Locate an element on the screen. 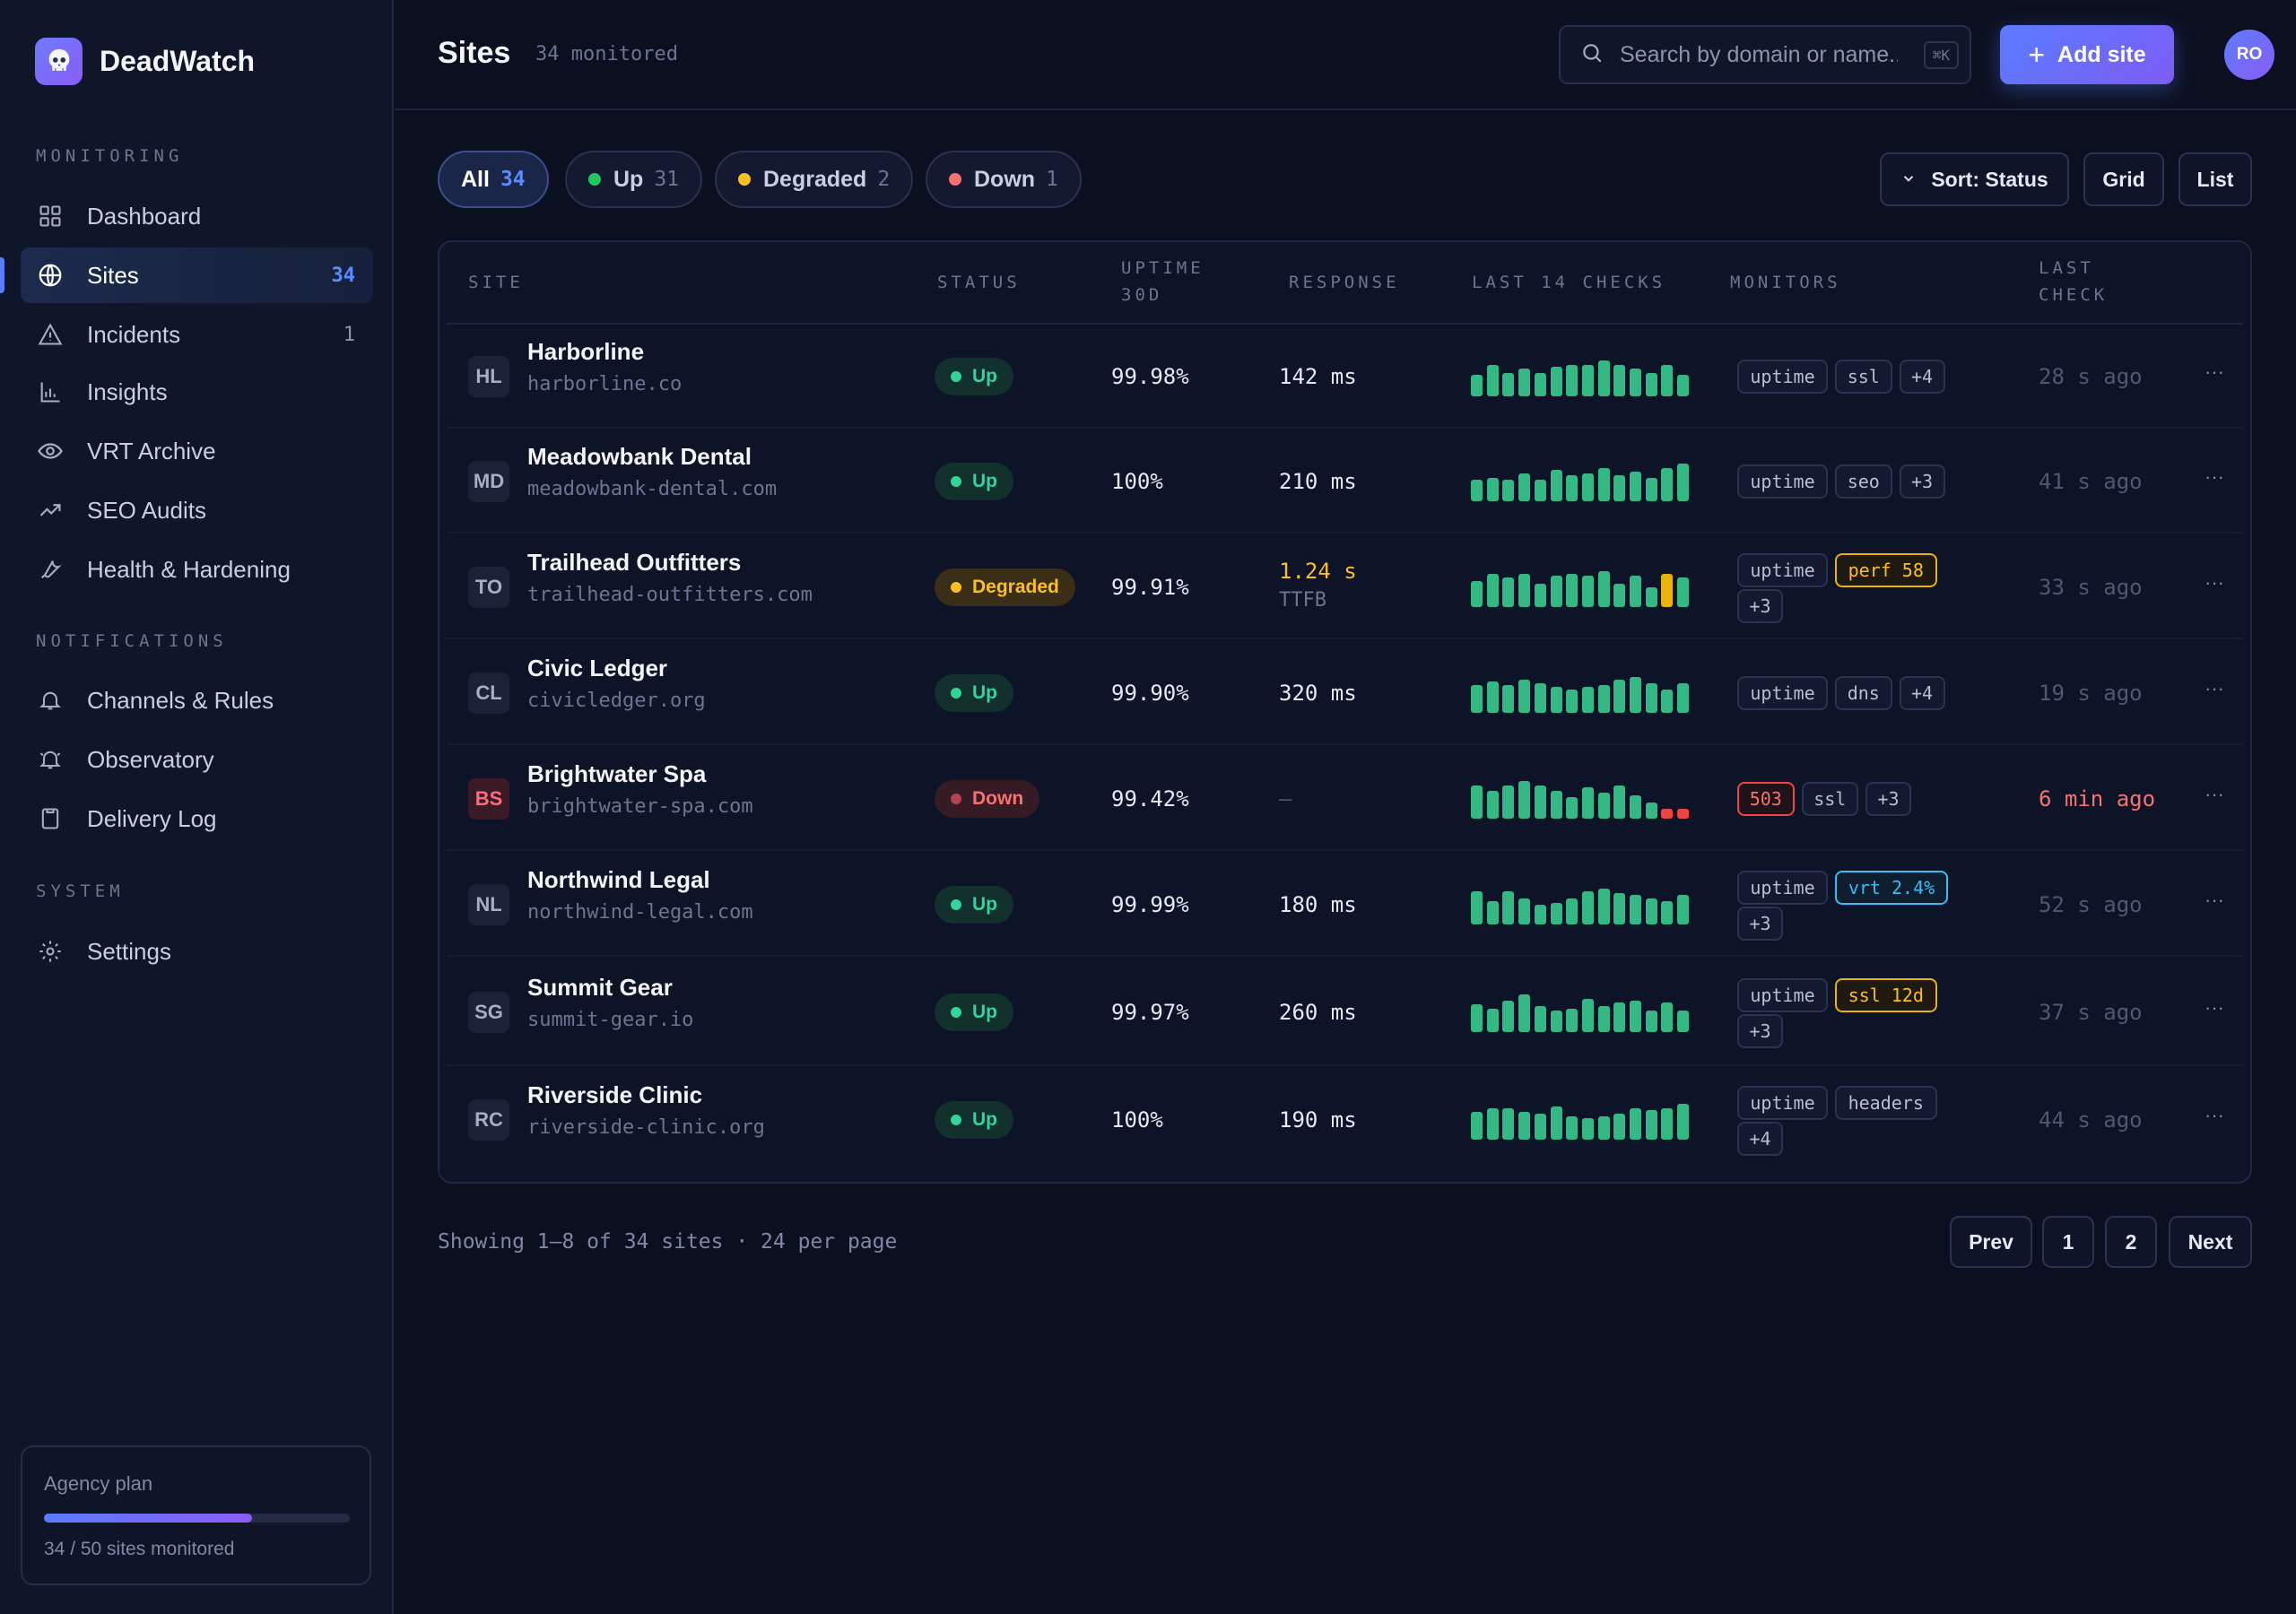 This screenshot has height=1614, width=2296. sidebar-item-vrt-archive: VRT Archive is located at coordinates (197, 451).